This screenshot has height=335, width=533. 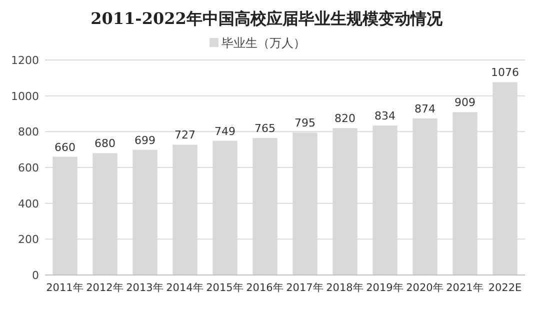 I want to click on y-tick-label: 1200, so click(x=25, y=60).